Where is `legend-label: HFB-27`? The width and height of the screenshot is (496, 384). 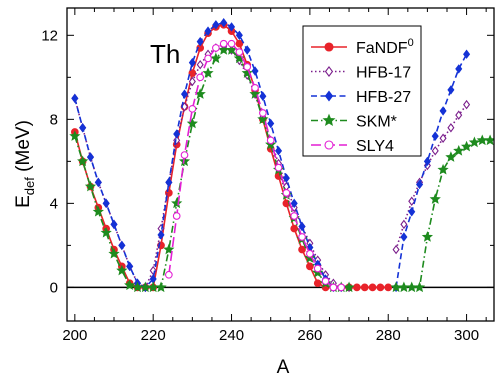 legend-label: HFB-27 is located at coordinates (383, 97).